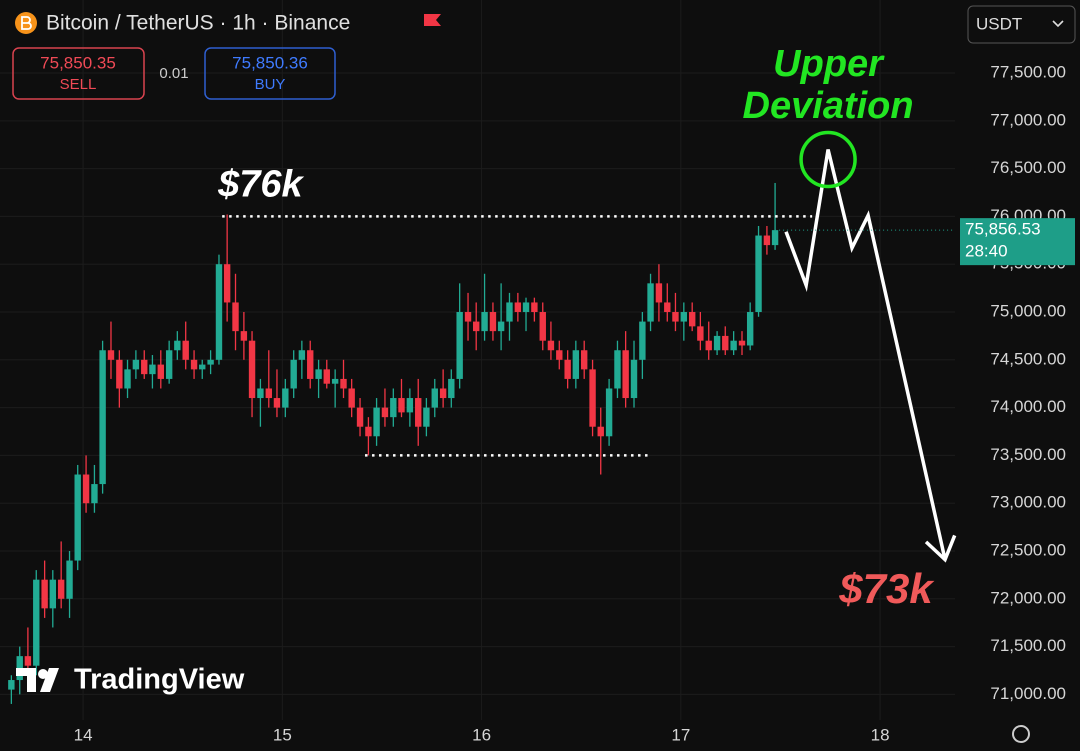 This screenshot has width=1080, height=751. I want to click on logo-text: TradingView, so click(159, 680).